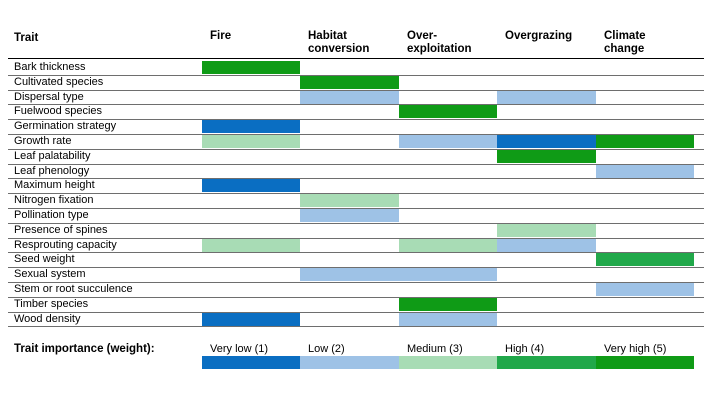 The height and width of the screenshot is (400, 720). I want to click on column-header-line: conversion, so click(339, 49).